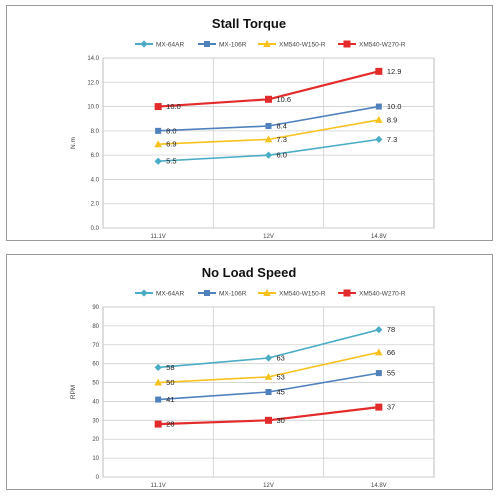  Describe the element at coordinates (281, 392) in the screenshot. I see `data-label: 45` at that location.